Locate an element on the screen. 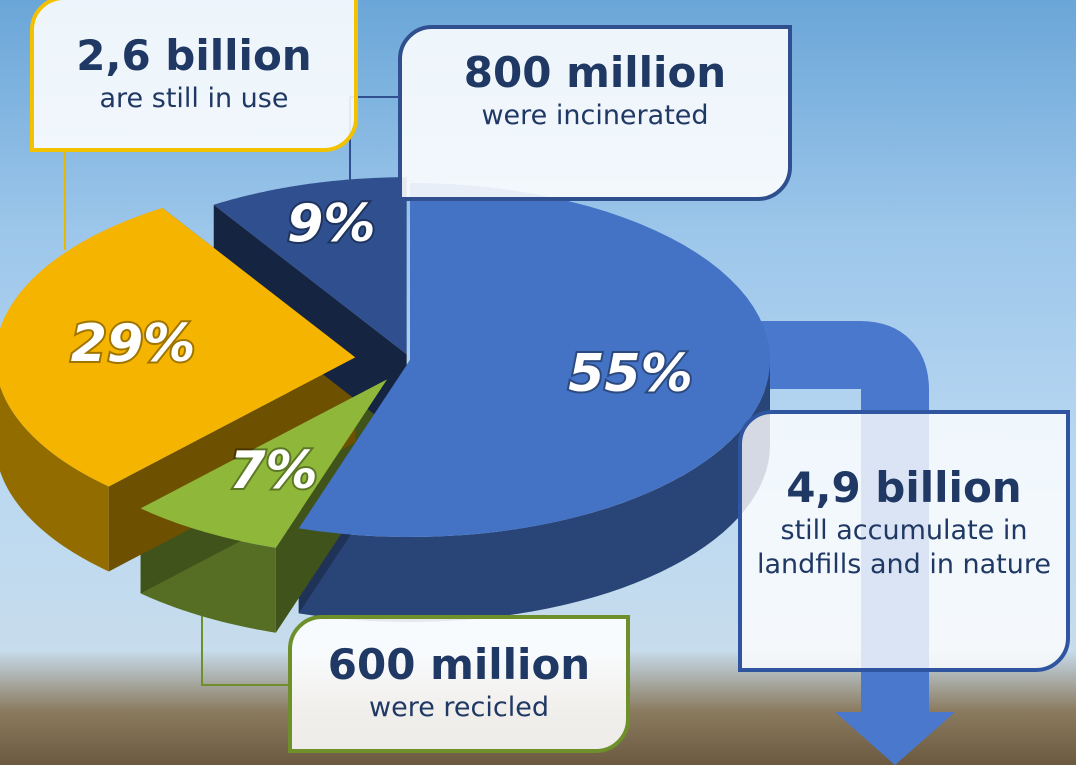 This screenshot has height=765, width=1076. callout-amount: 4,9 billion is located at coordinates (904, 487).